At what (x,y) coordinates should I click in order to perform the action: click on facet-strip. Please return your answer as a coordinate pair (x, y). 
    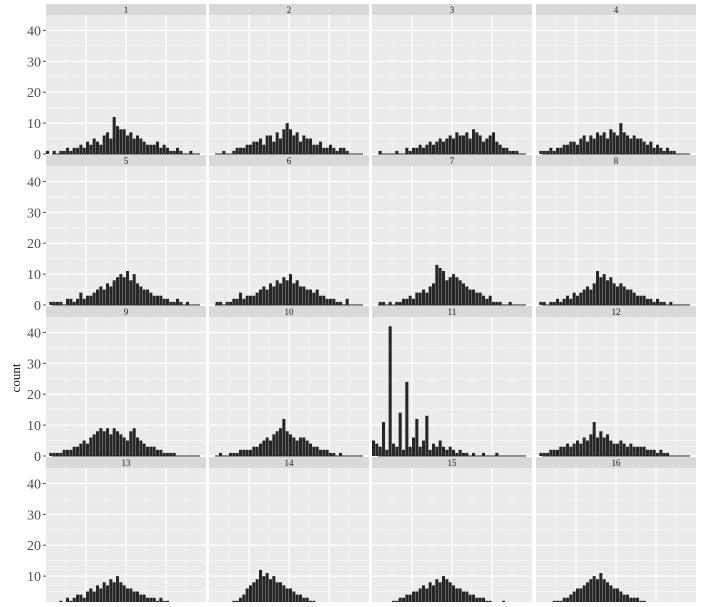
    Looking at the image, I should click on (289, 160).